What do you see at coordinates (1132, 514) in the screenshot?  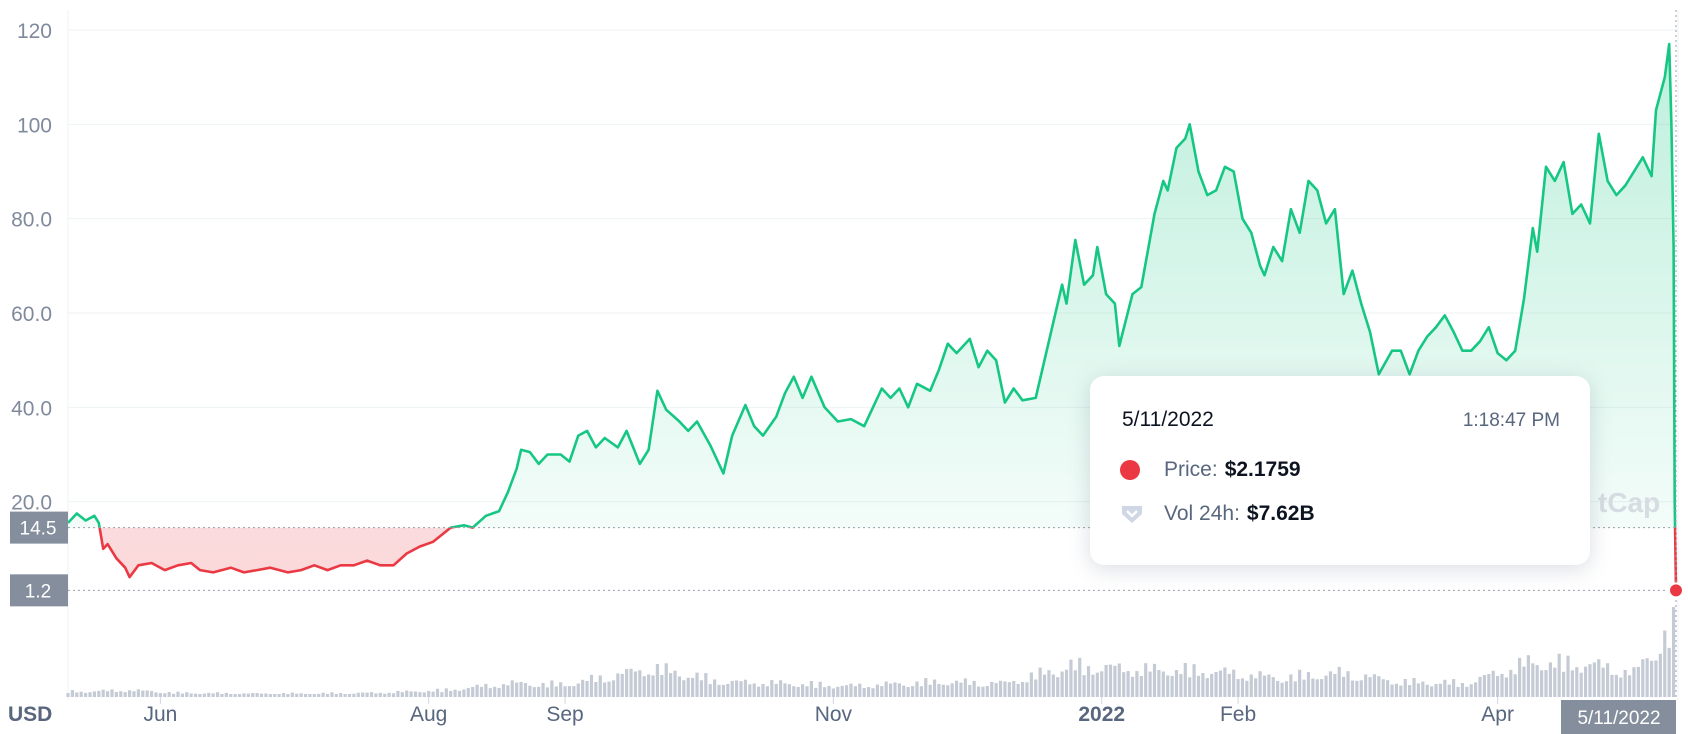 I see `volume-icon` at bounding box center [1132, 514].